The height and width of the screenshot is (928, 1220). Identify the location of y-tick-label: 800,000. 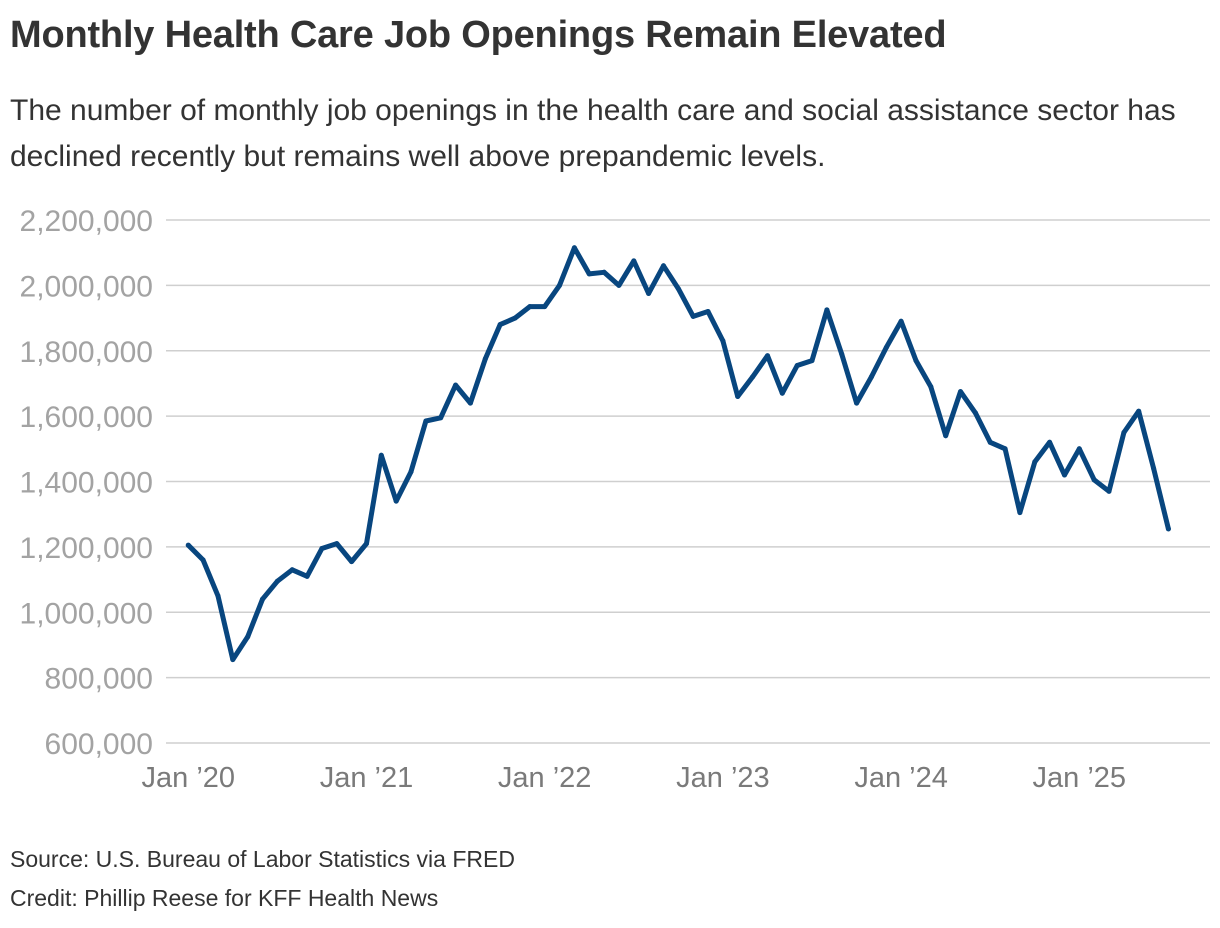
(99, 679).